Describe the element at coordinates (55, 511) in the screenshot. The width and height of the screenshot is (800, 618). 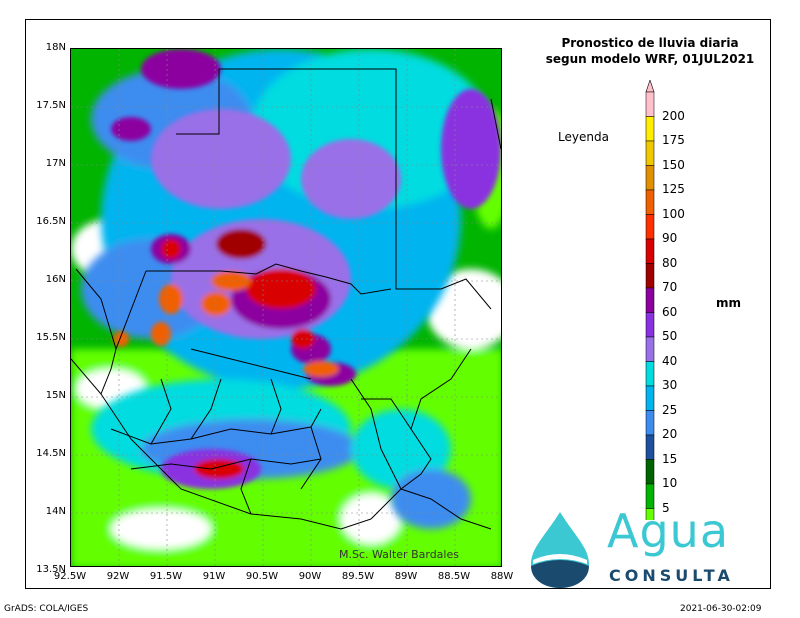
I see `y-tick-label: 14N` at that location.